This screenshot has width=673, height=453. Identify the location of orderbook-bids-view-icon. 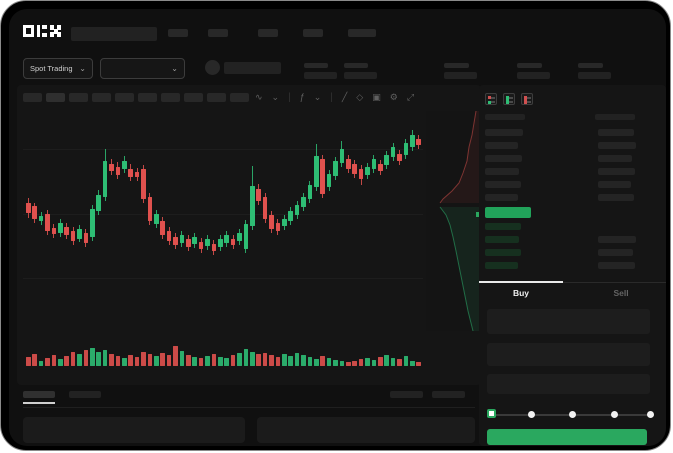
(509, 99).